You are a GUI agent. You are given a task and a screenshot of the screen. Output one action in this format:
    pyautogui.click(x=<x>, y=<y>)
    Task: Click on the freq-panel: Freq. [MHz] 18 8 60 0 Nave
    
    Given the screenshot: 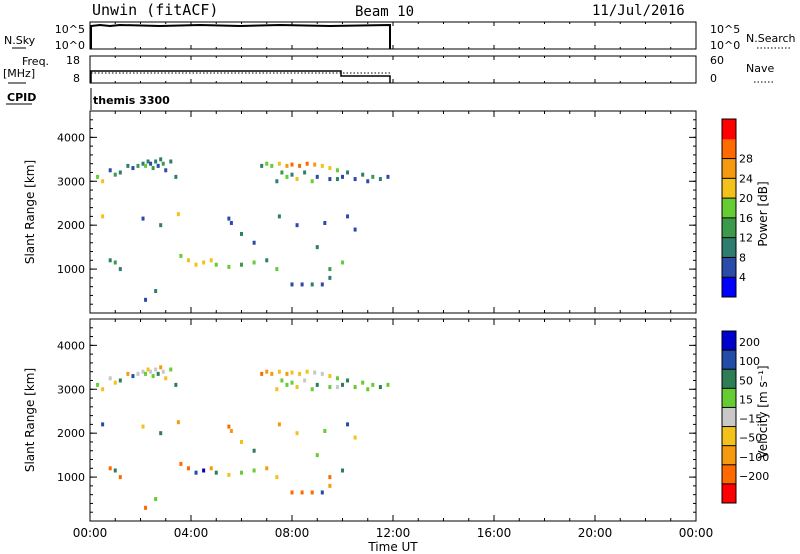 What is the action you would take?
    pyautogui.click(x=389, y=69)
    